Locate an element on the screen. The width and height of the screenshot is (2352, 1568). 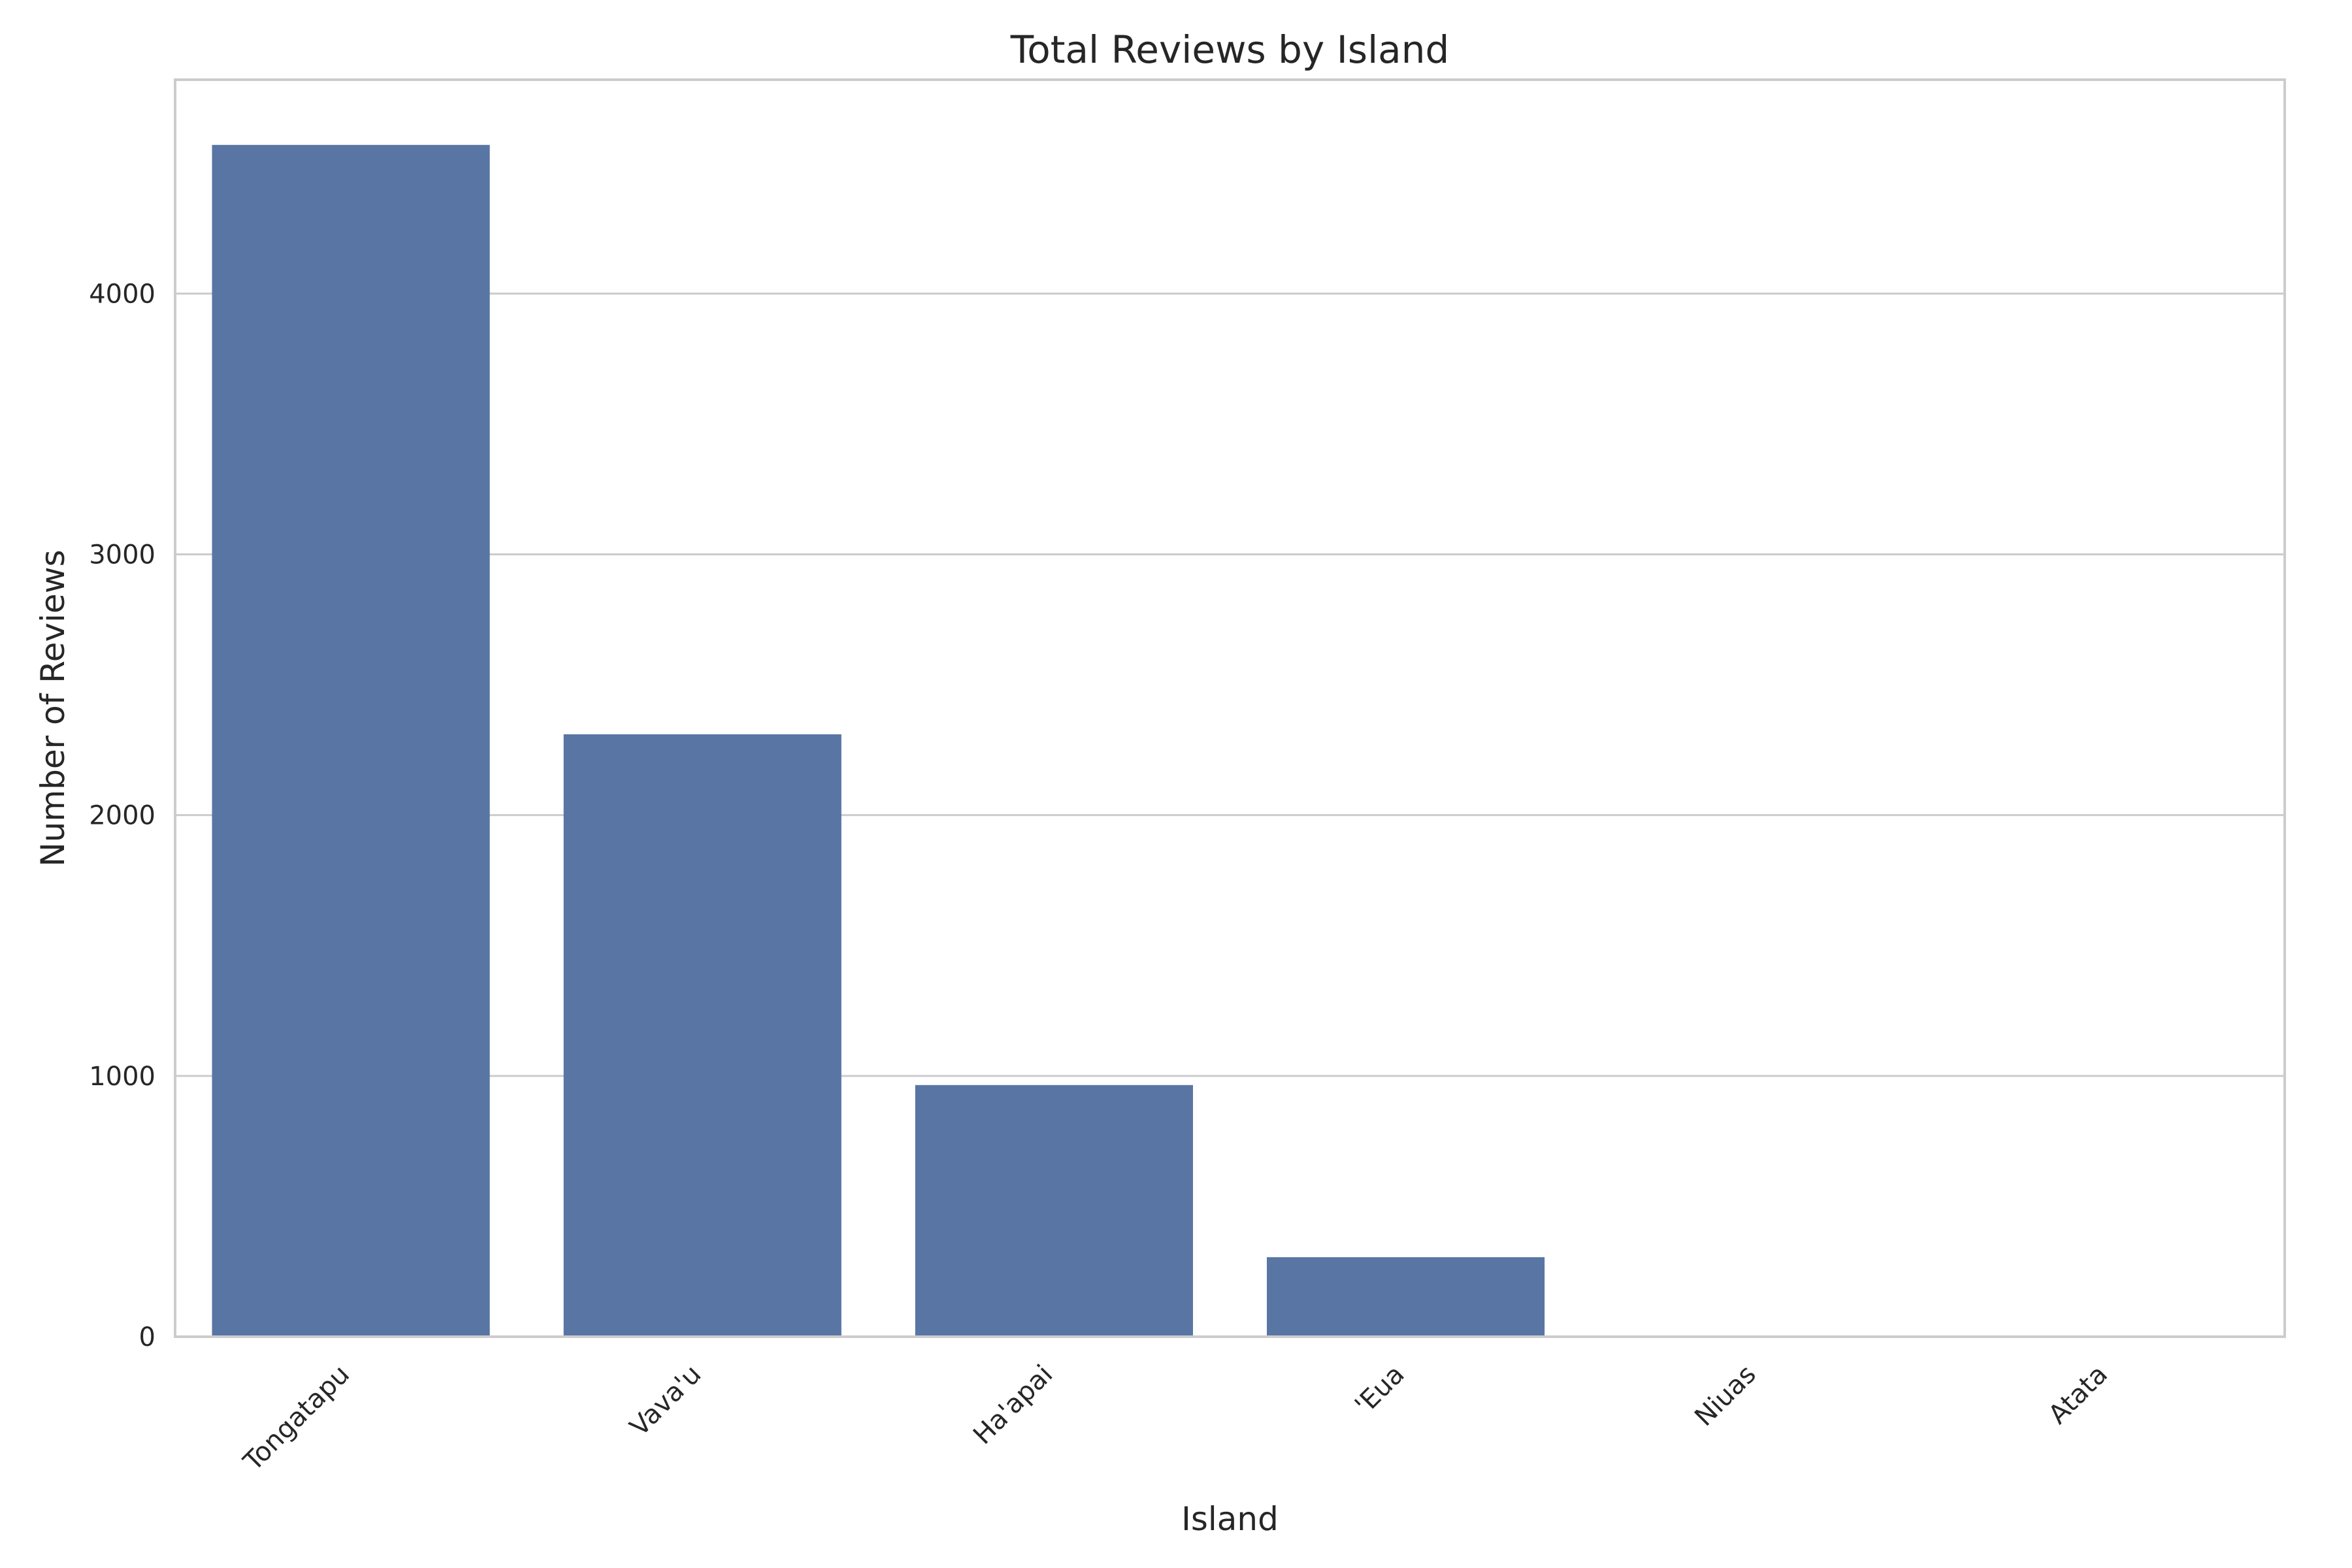
y-tick-labels: 0 1000 2000 3000 4000 is located at coordinates (122, 815).